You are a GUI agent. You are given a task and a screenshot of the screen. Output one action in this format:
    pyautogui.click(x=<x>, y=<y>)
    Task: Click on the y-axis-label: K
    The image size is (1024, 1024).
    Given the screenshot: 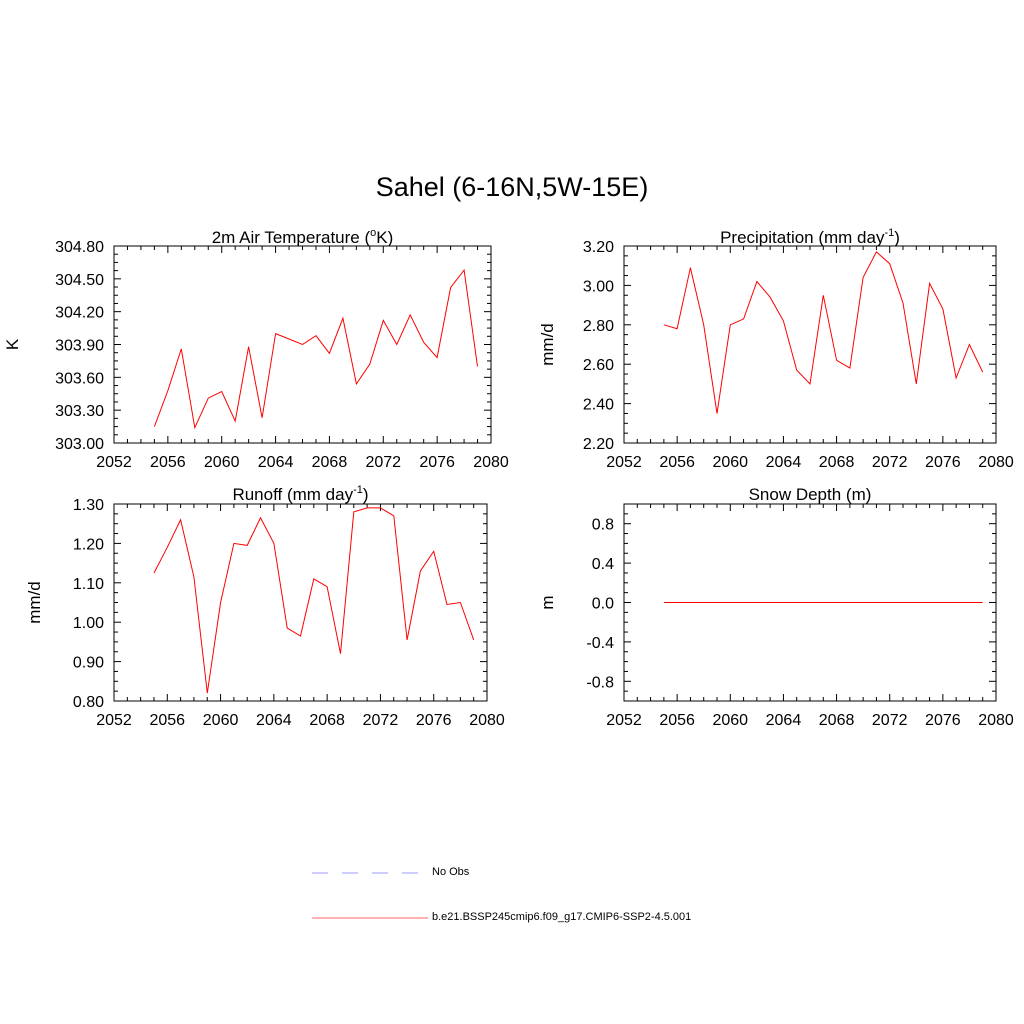 What is the action you would take?
    pyautogui.click(x=12, y=344)
    